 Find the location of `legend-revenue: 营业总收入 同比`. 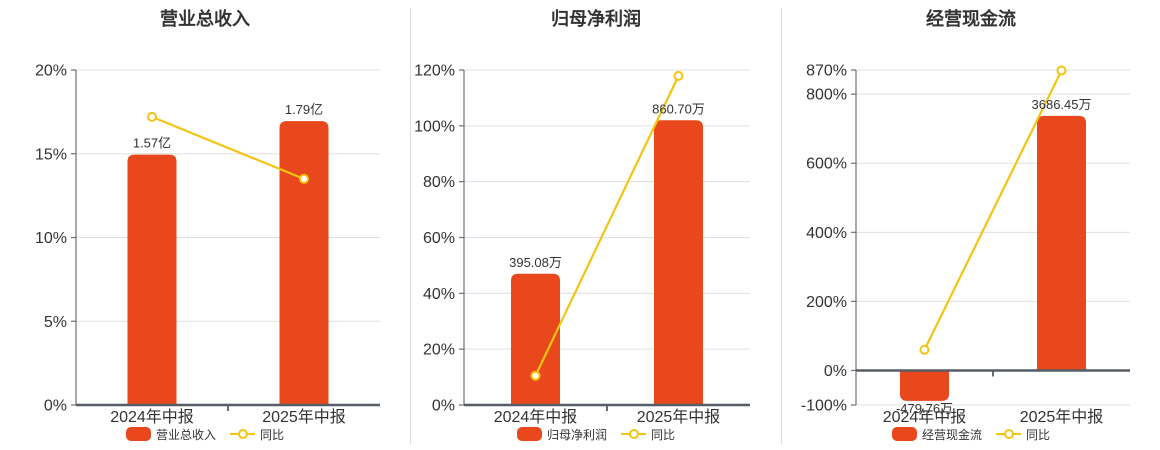

legend-revenue: 营业总收入 同比 is located at coordinates (205, 434).